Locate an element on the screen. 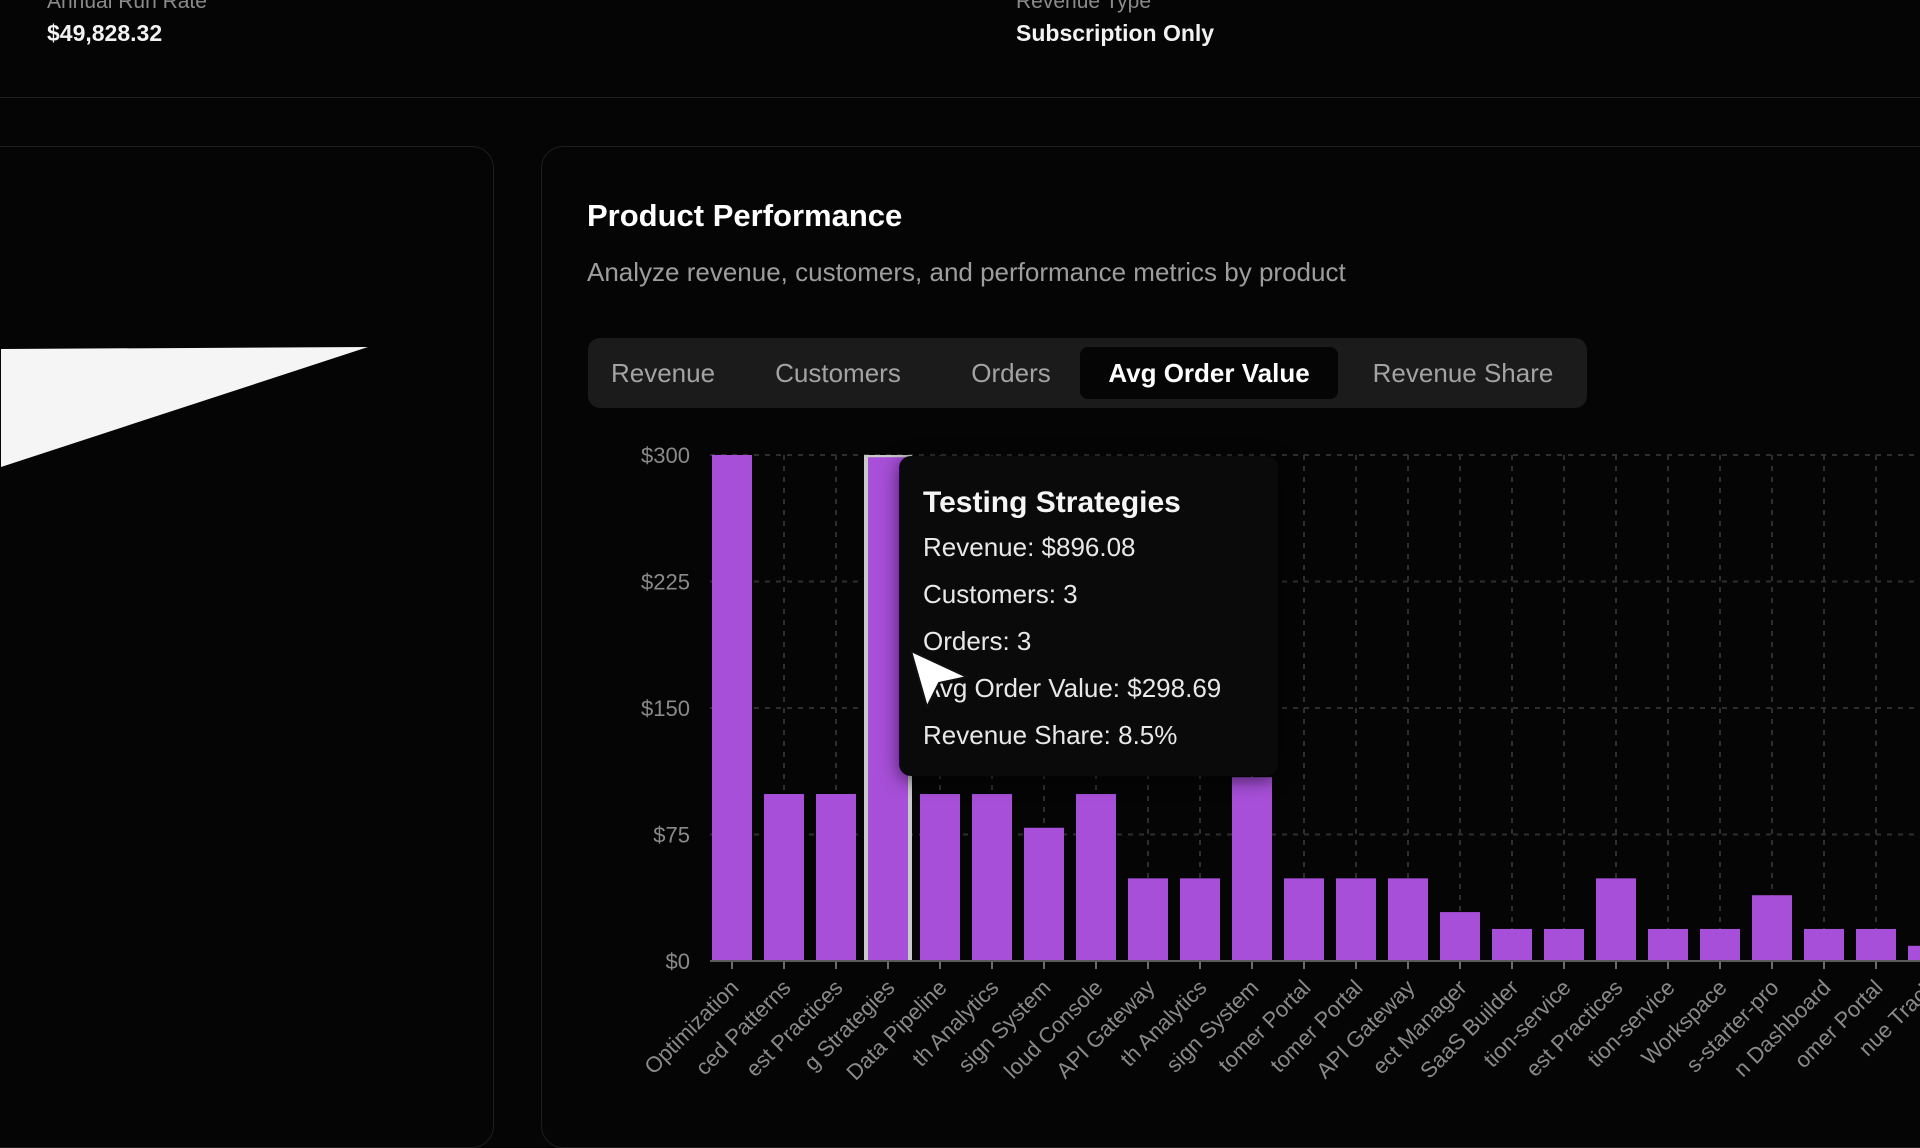  pie-slice-graphic is located at coordinates (184, 407).